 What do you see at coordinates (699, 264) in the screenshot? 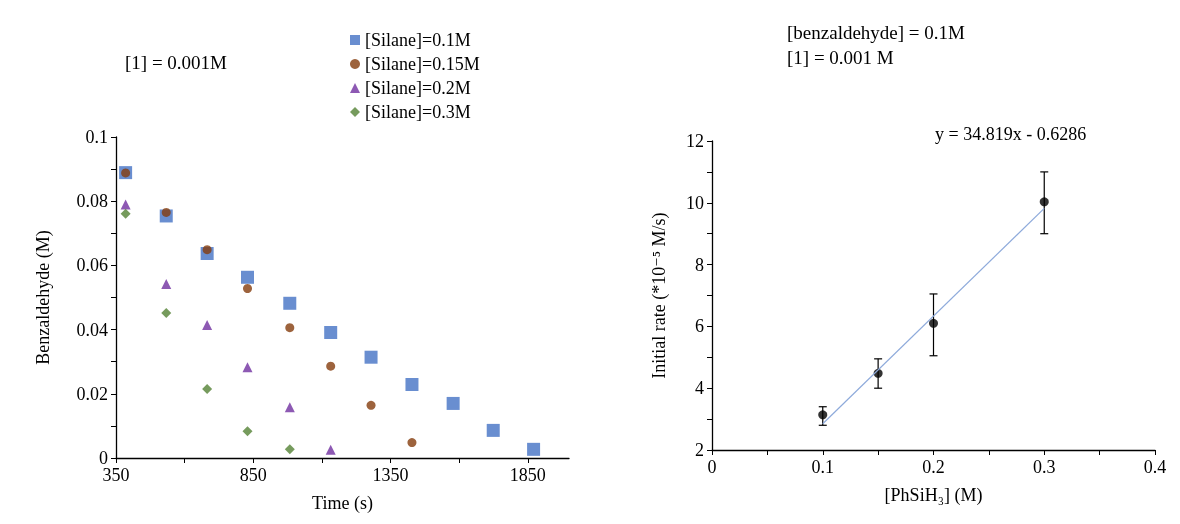
I see `y-tick-label: 8` at bounding box center [699, 264].